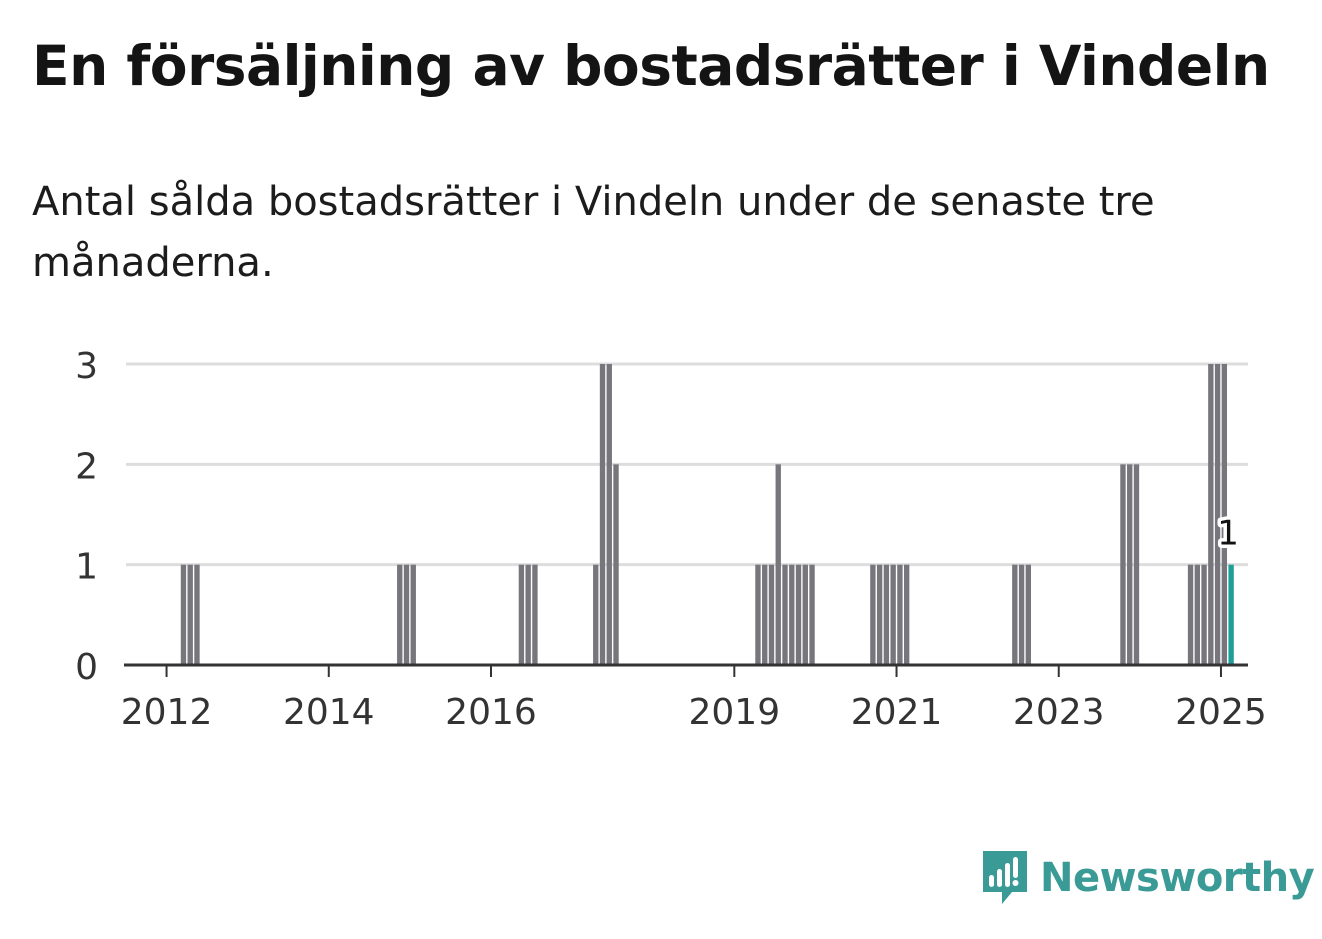 This screenshot has height=939, width=1322. Describe the element at coordinates (491, 712) in the screenshot. I see `x-tick-label: 2016` at that location.